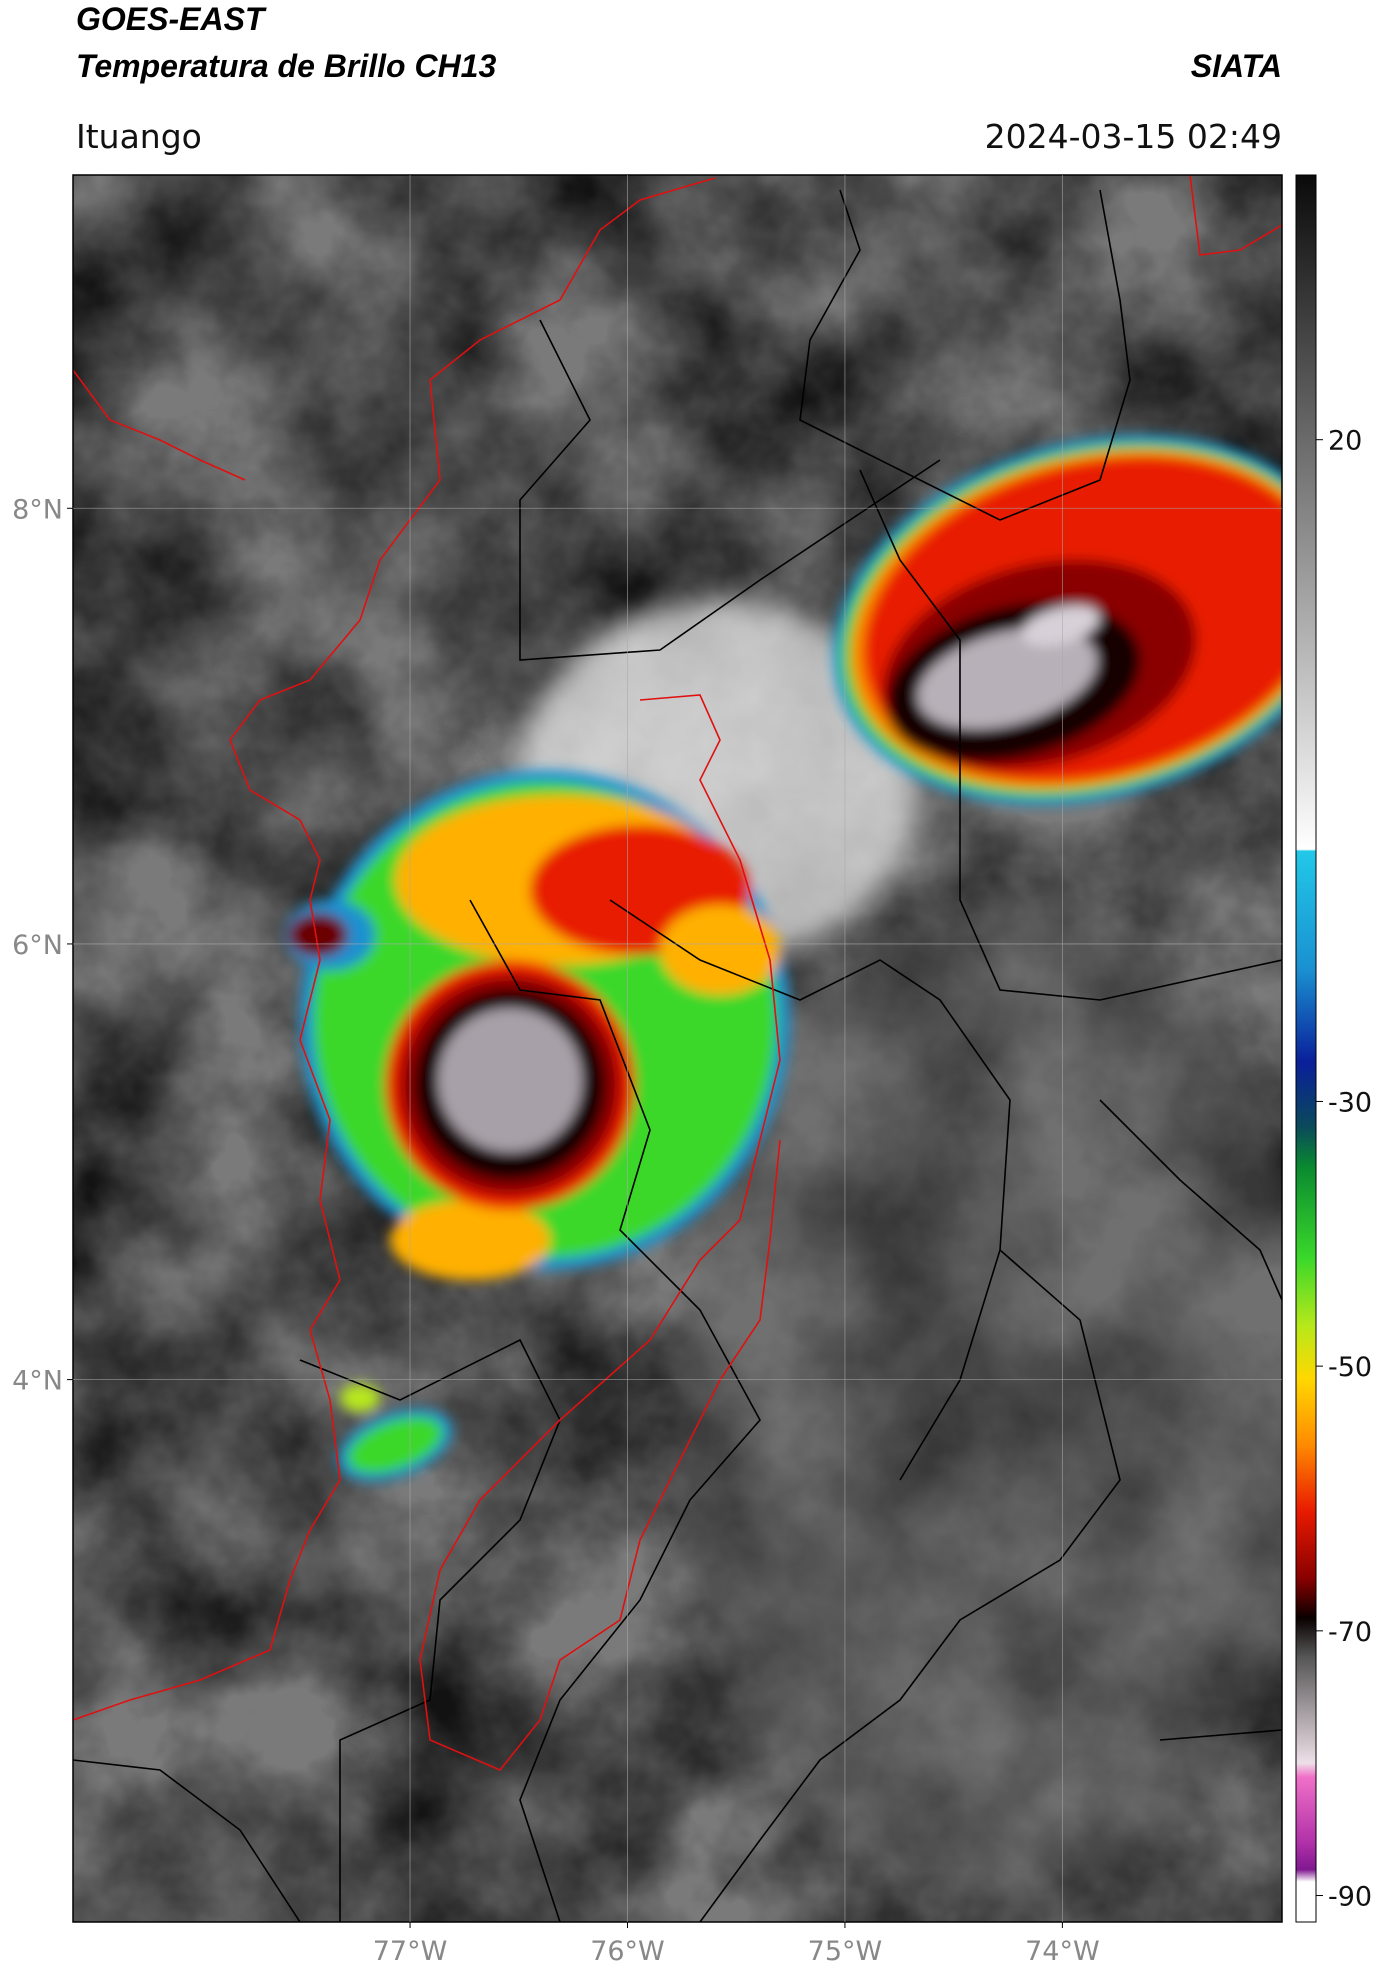  Describe the element at coordinates (1345, 441) in the screenshot. I see `colorbar-tick-label: 20` at that location.